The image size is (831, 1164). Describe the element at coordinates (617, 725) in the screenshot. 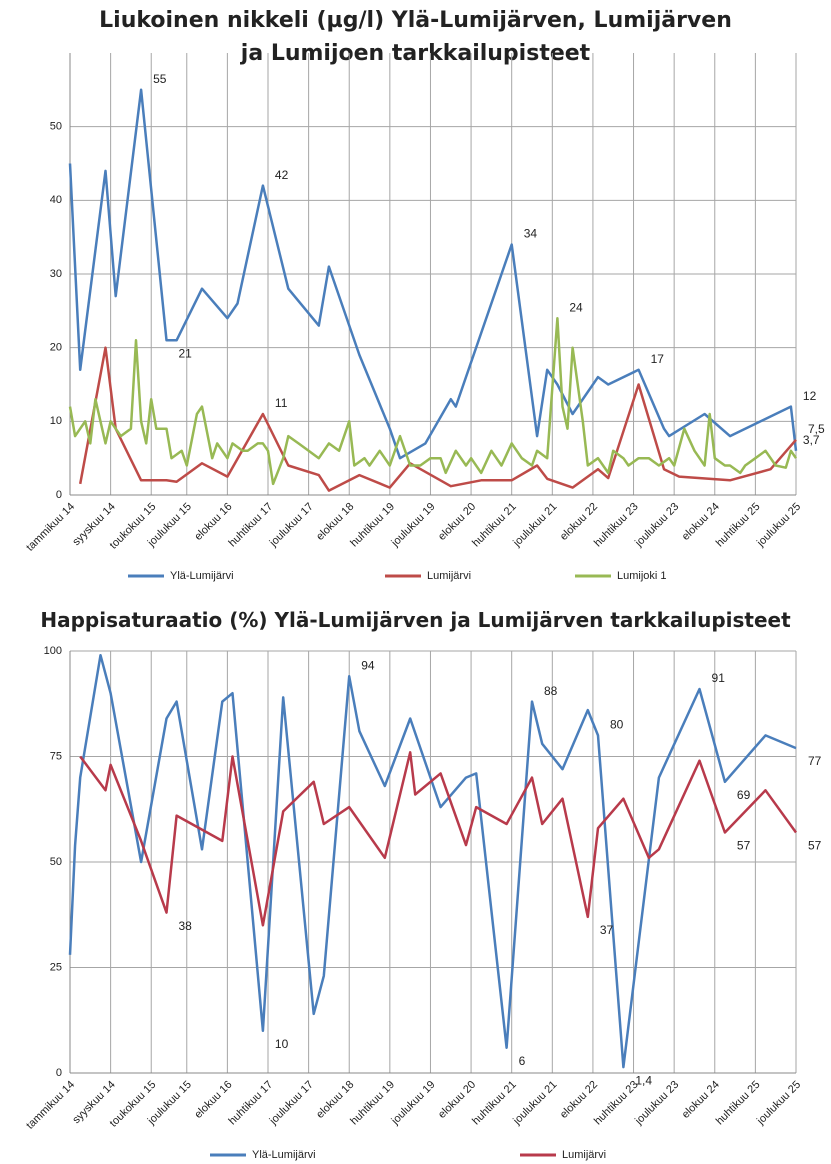

I see `data-label: 80` at that location.